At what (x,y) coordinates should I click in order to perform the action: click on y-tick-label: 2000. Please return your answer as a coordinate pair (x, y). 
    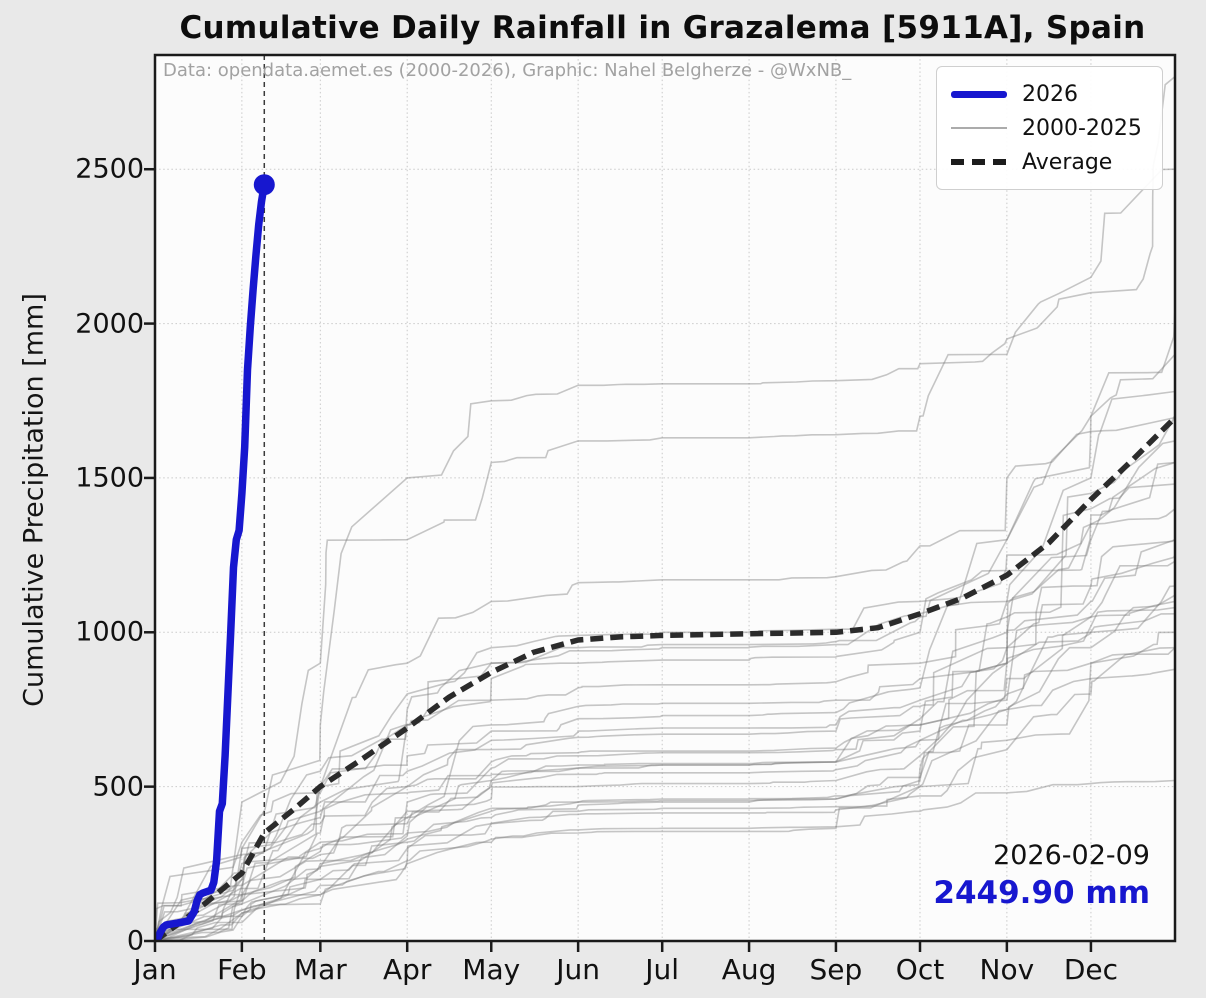
    Looking at the image, I should click on (109, 324).